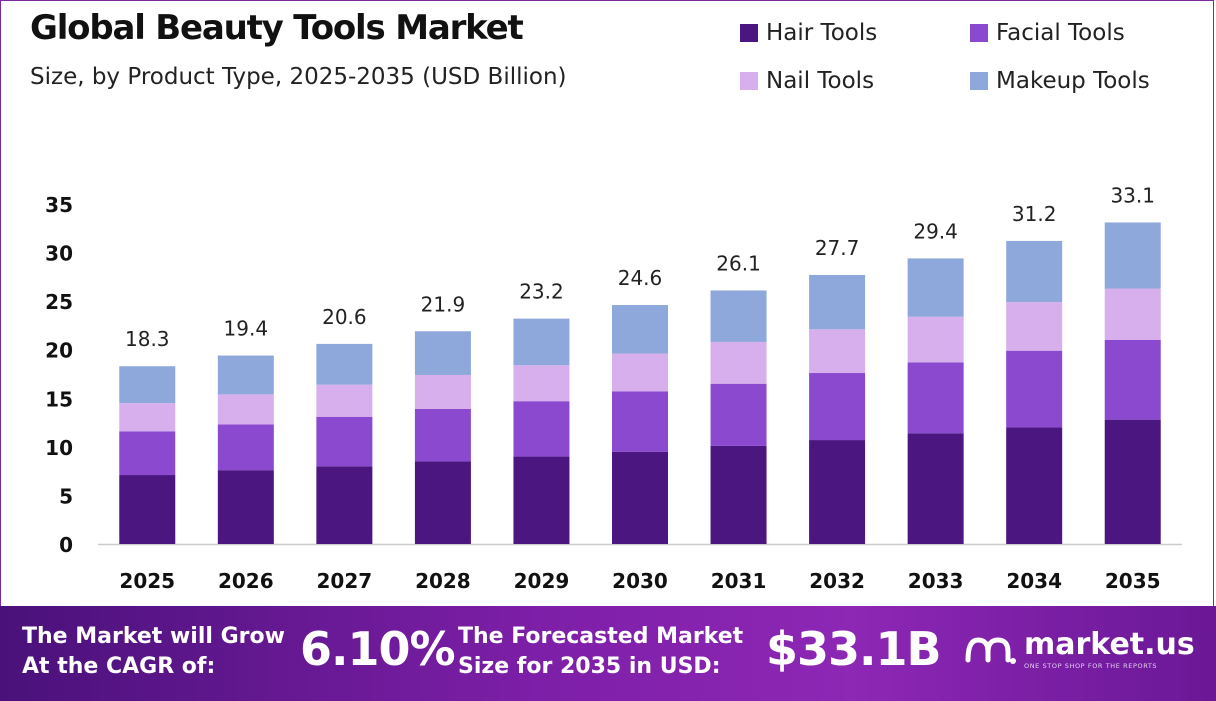  I want to click on x-tick-label: 2032, so click(837, 581).